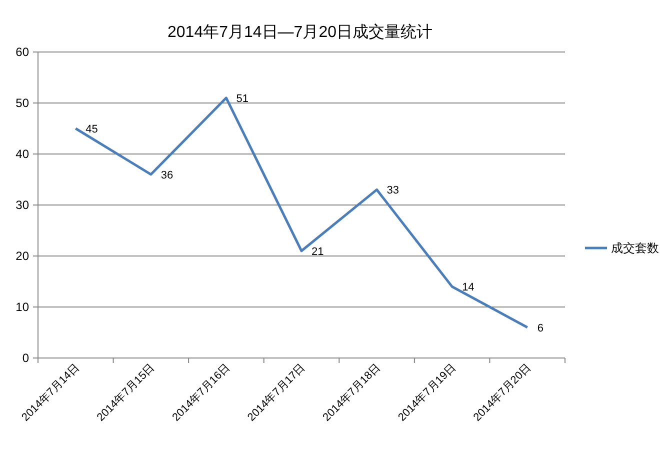 The width and height of the screenshot is (671, 474). What do you see at coordinates (393, 190) in the screenshot?
I see `data-label: 33` at bounding box center [393, 190].